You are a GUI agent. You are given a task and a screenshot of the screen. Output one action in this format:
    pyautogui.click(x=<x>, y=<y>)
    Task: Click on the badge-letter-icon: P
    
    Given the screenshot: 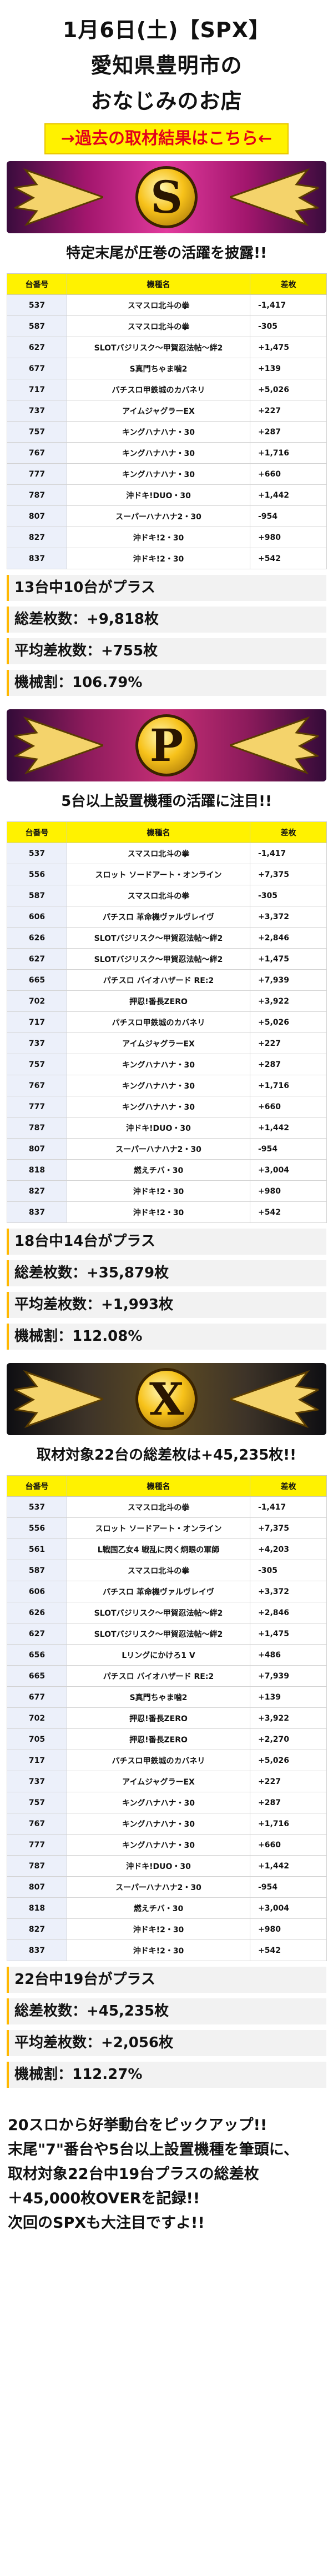 What is the action you would take?
    pyautogui.click(x=167, y=745)
    